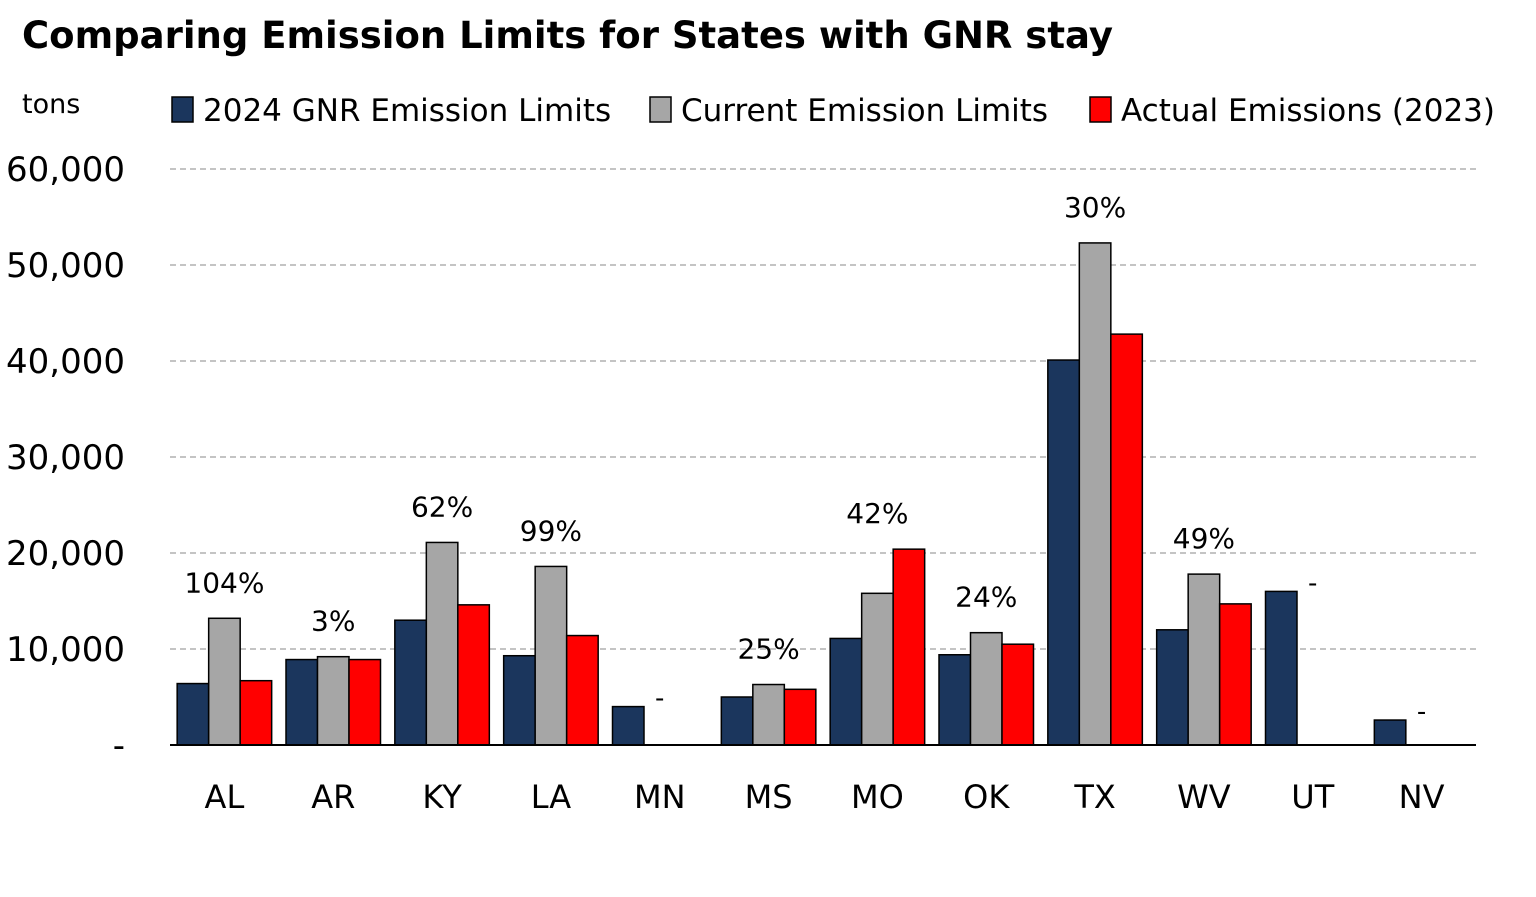 Image resolution: width=1536 pixels, height=897 pixels. I want to click on annotation-ok: 24%, so click(986, 597).